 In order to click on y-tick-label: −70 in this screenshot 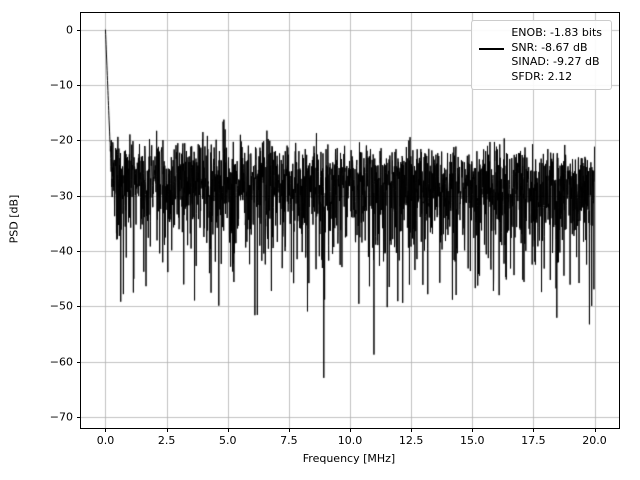, I will do `click(61, 417)`.